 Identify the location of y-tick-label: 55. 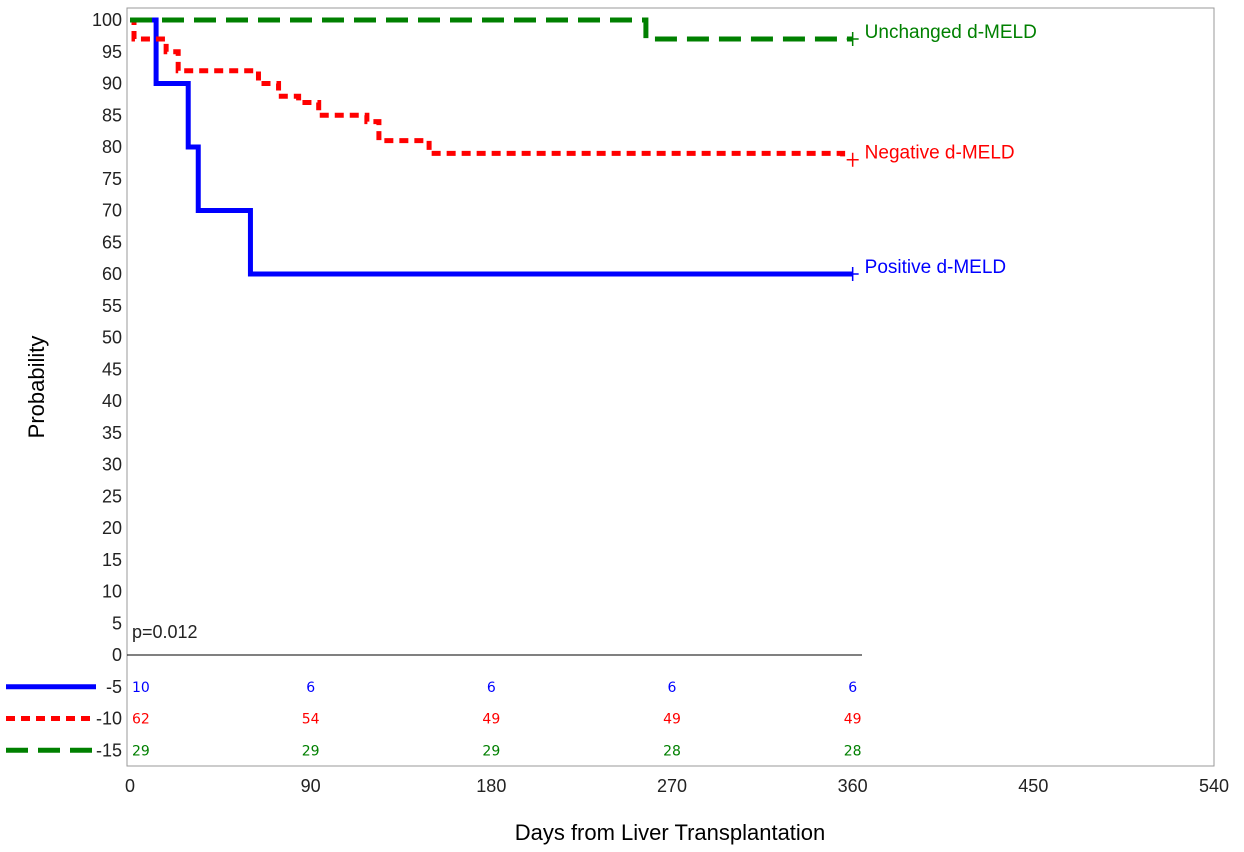
(112, 306).